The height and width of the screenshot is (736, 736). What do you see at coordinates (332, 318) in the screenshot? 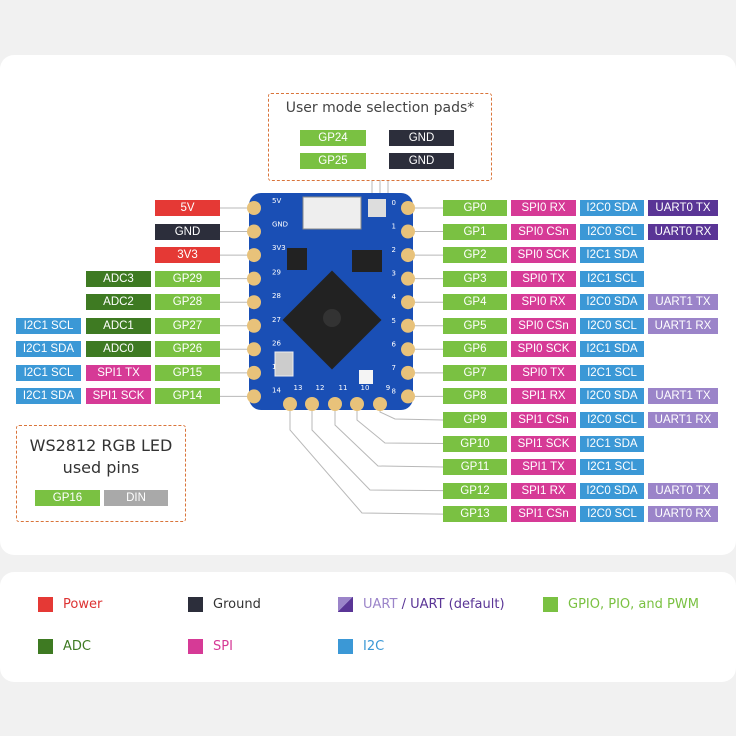
I see `raspberry-logo` at bounding box center [332, 318].